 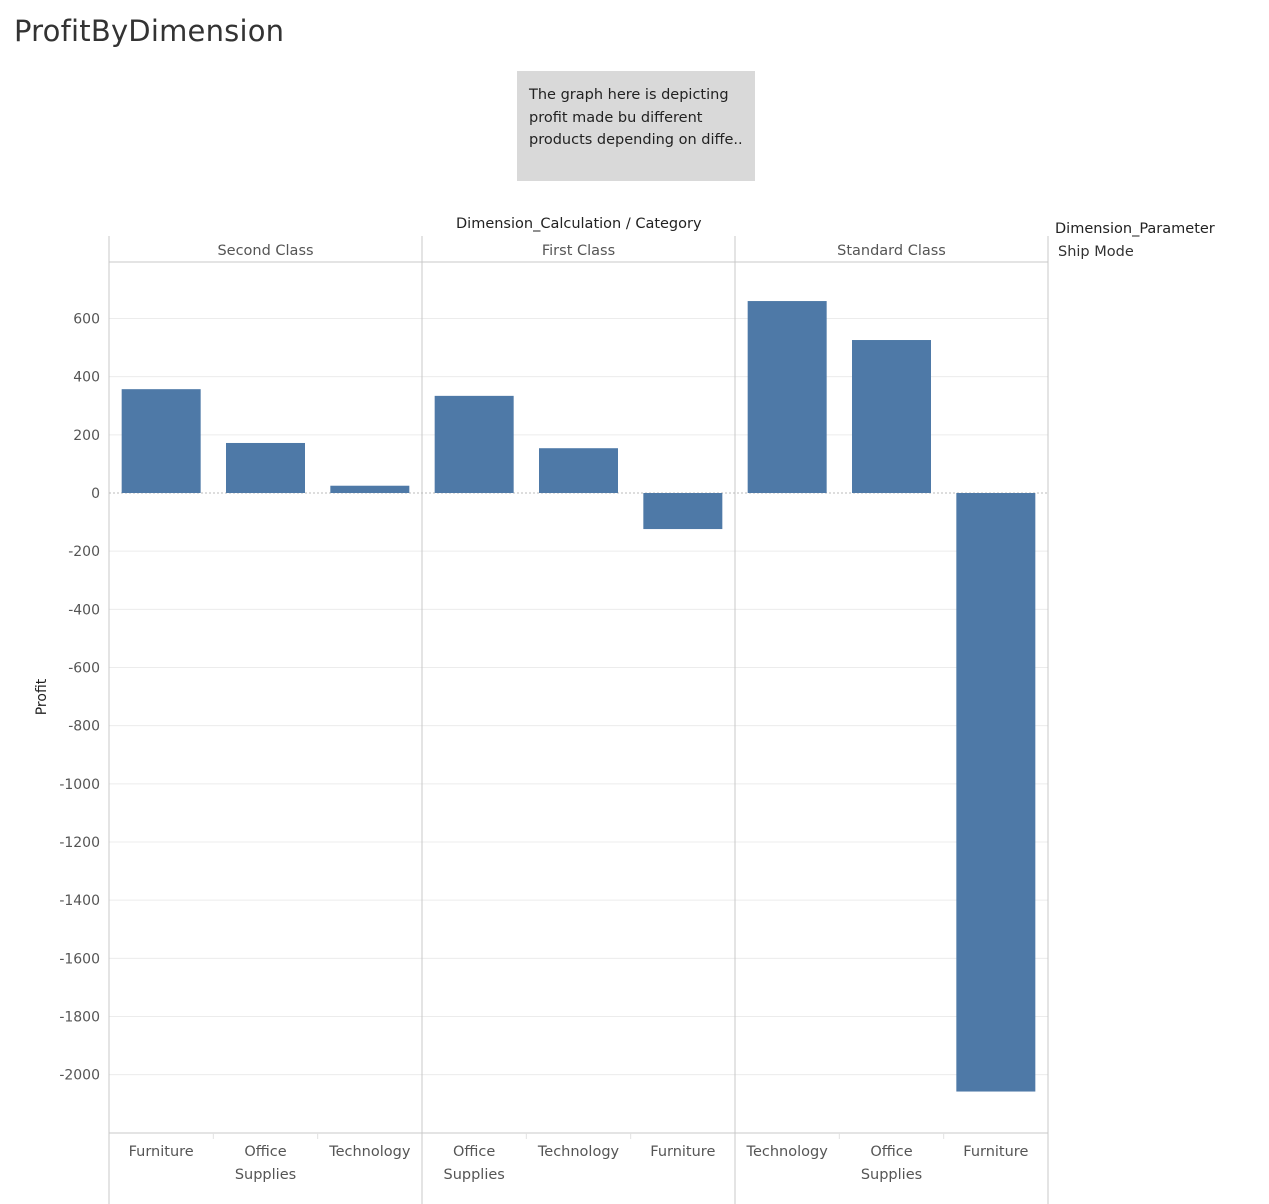 What do you see at coordinates (86, 436) in the screenshot?
I see `y-tick-label: 200` at bounding box center [86, 436].